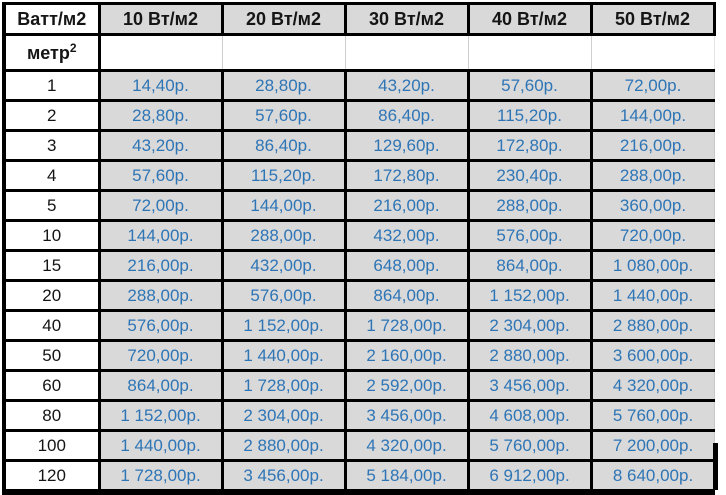 Image resolution: width=726 pixels, height=495 pixels. Describe the element at coordinates (51, 85) in the screenshot. I see `area-cell: 1` at that location.